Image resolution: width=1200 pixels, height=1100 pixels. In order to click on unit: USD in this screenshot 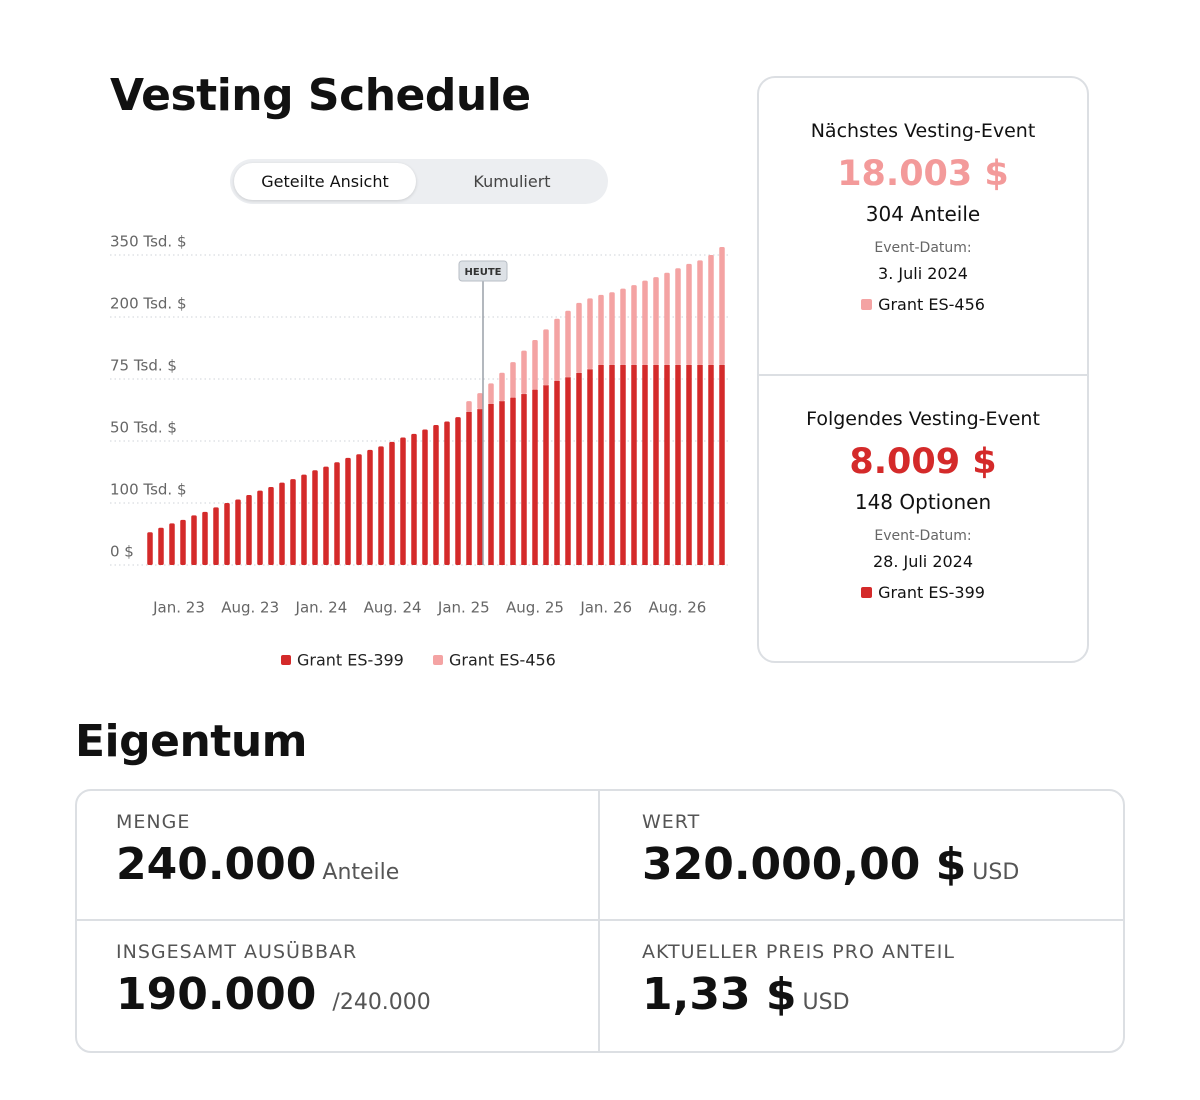, I will do `click(996, 872)`.